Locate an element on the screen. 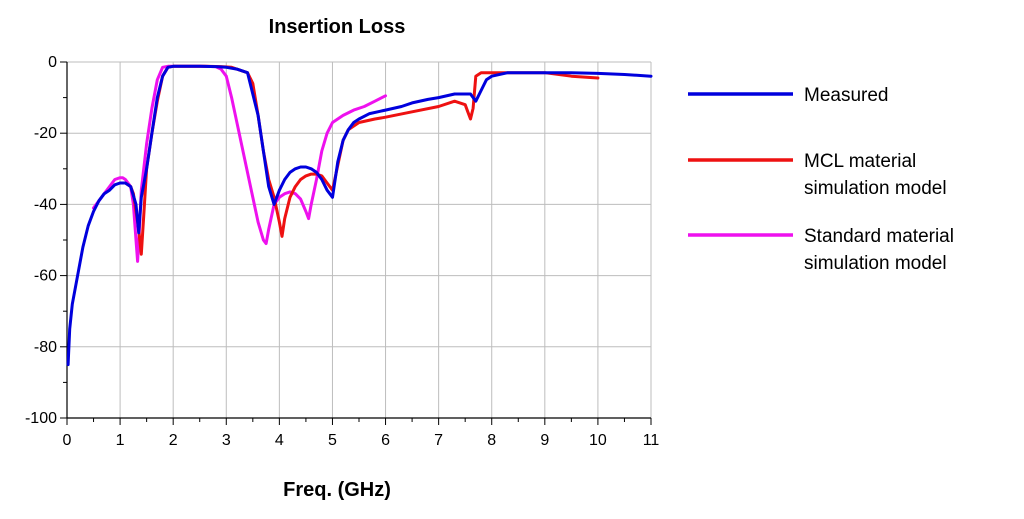  y-tick-label: -60 is located at coordinates (45, 276).